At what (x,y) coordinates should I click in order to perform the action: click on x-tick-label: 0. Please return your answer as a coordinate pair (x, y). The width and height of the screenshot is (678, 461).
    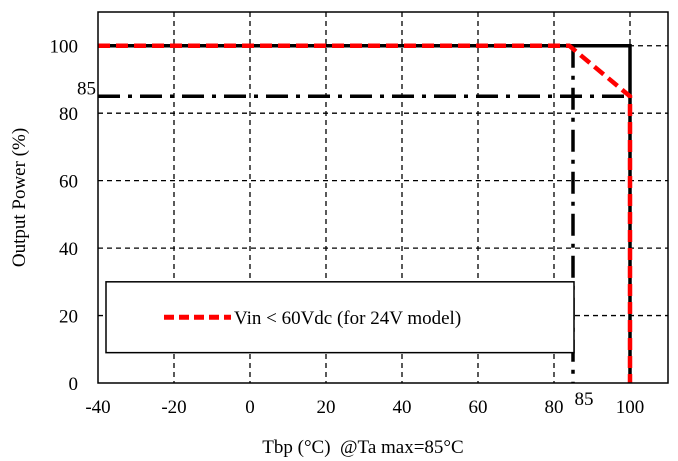
    Looking at the image, I should click on (250, 407).